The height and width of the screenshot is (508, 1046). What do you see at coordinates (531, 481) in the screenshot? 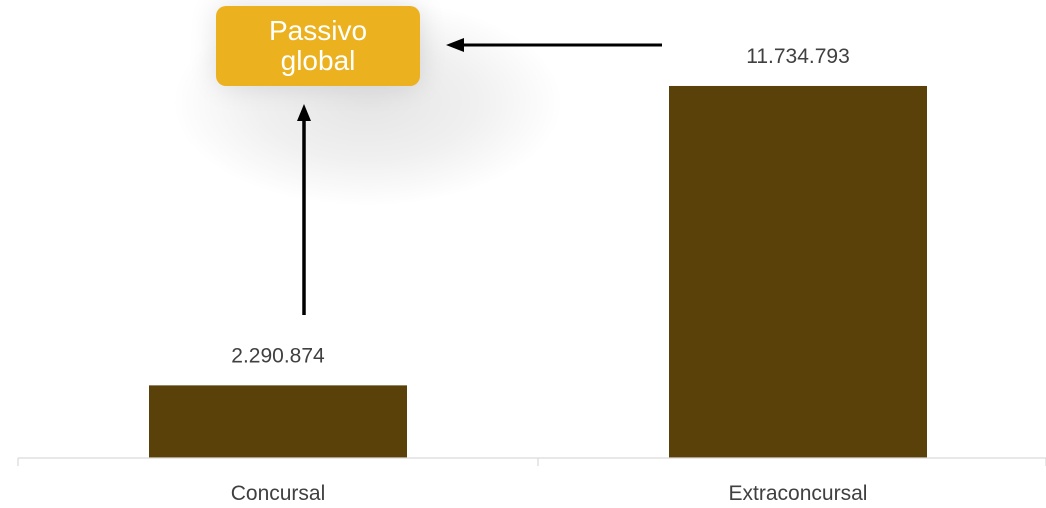
I see `x-axis-group: Concursal Extraconcursal` at bounding box center [531, 481].